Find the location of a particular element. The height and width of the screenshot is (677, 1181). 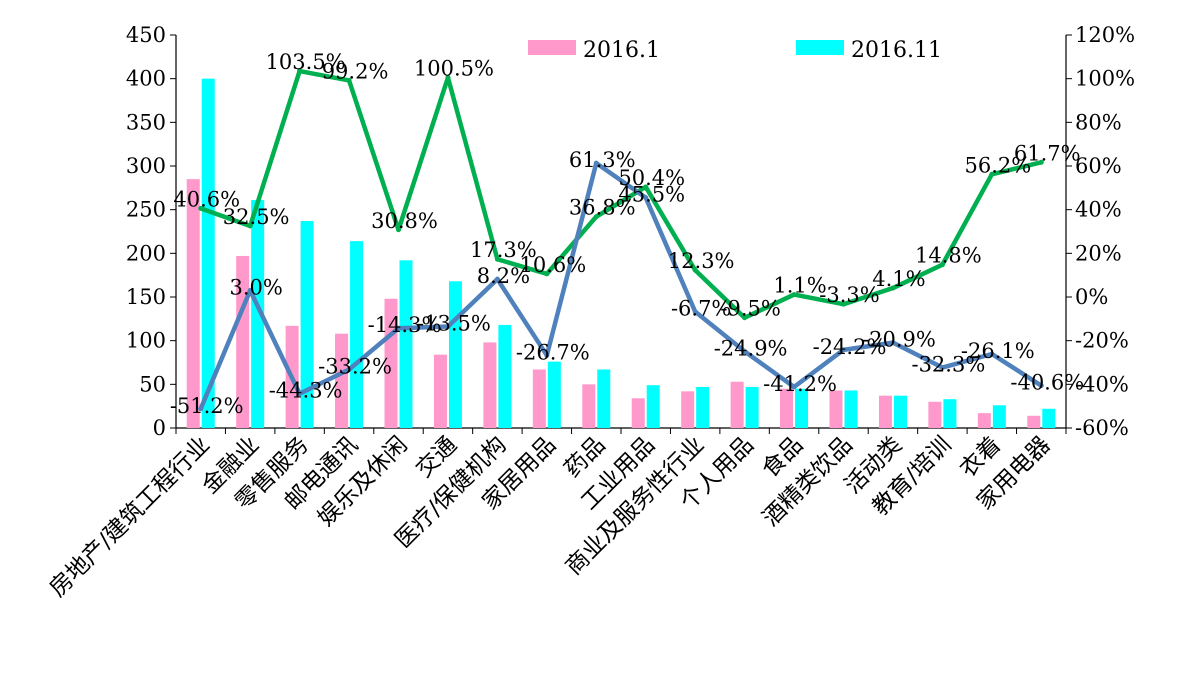

left-tick-label: 350 is located at coordinates (146, 122).